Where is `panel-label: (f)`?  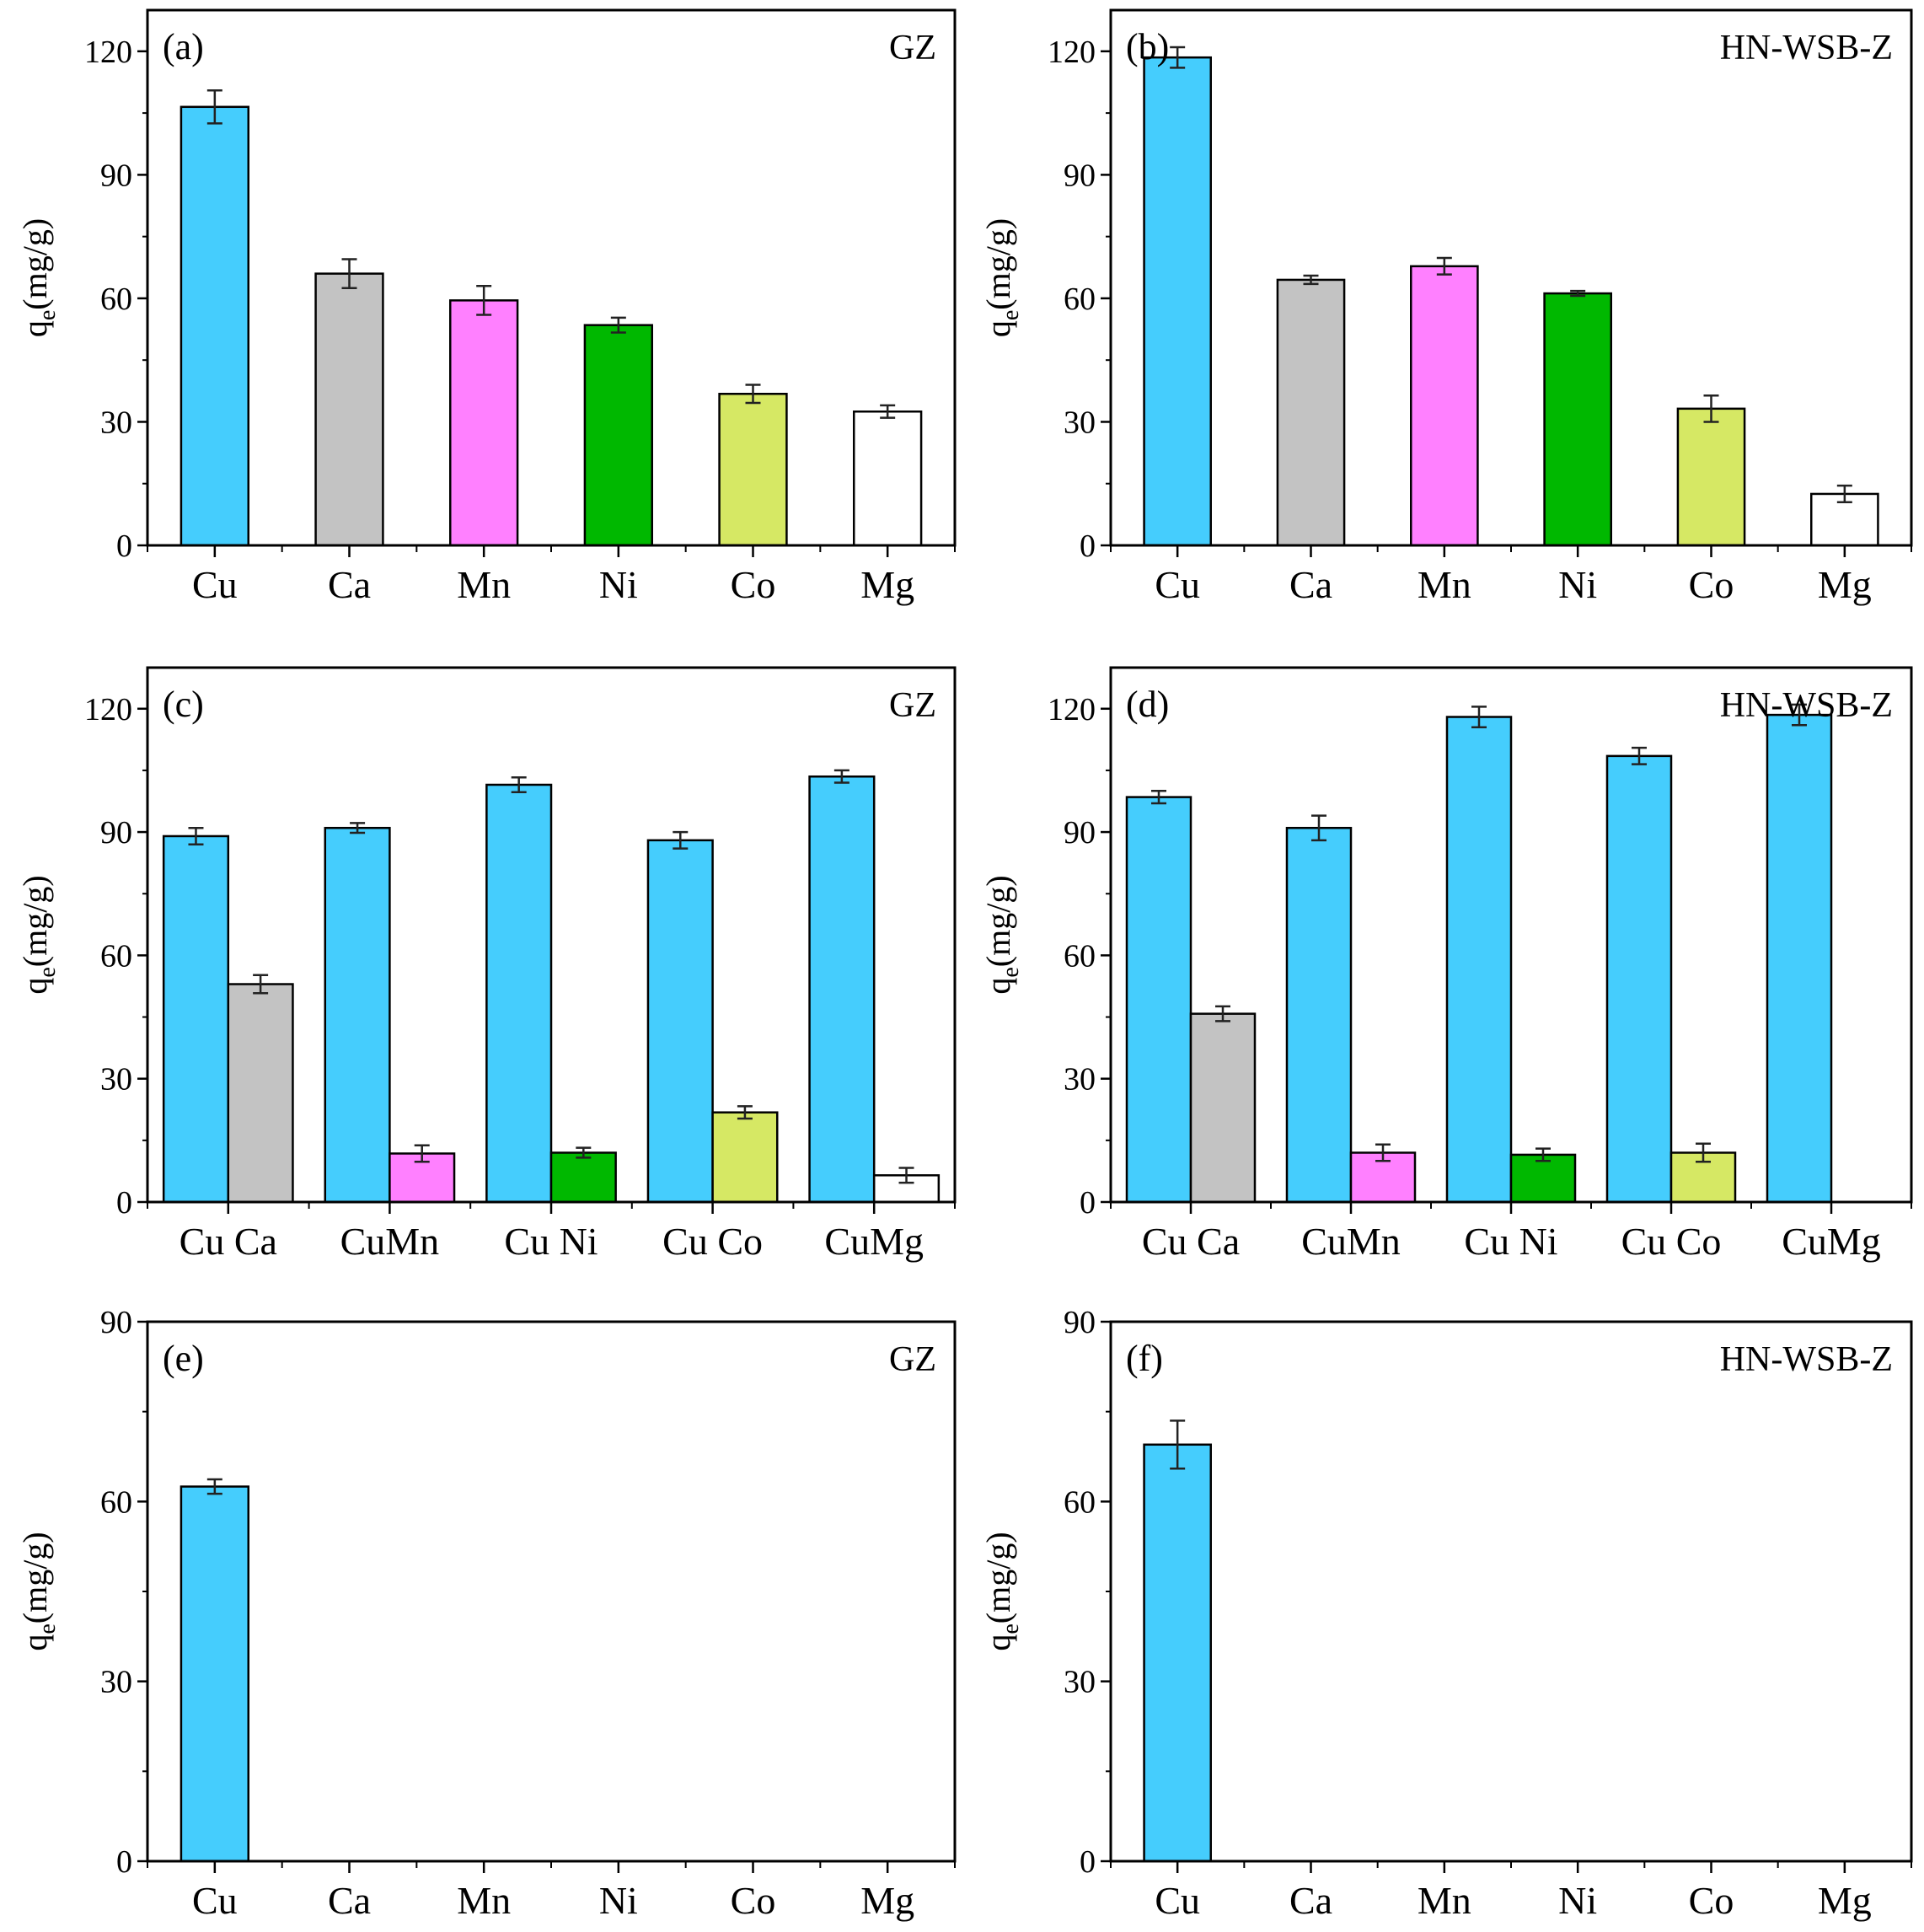
panel-label: (f) is located at coordinates (1144, 1358).